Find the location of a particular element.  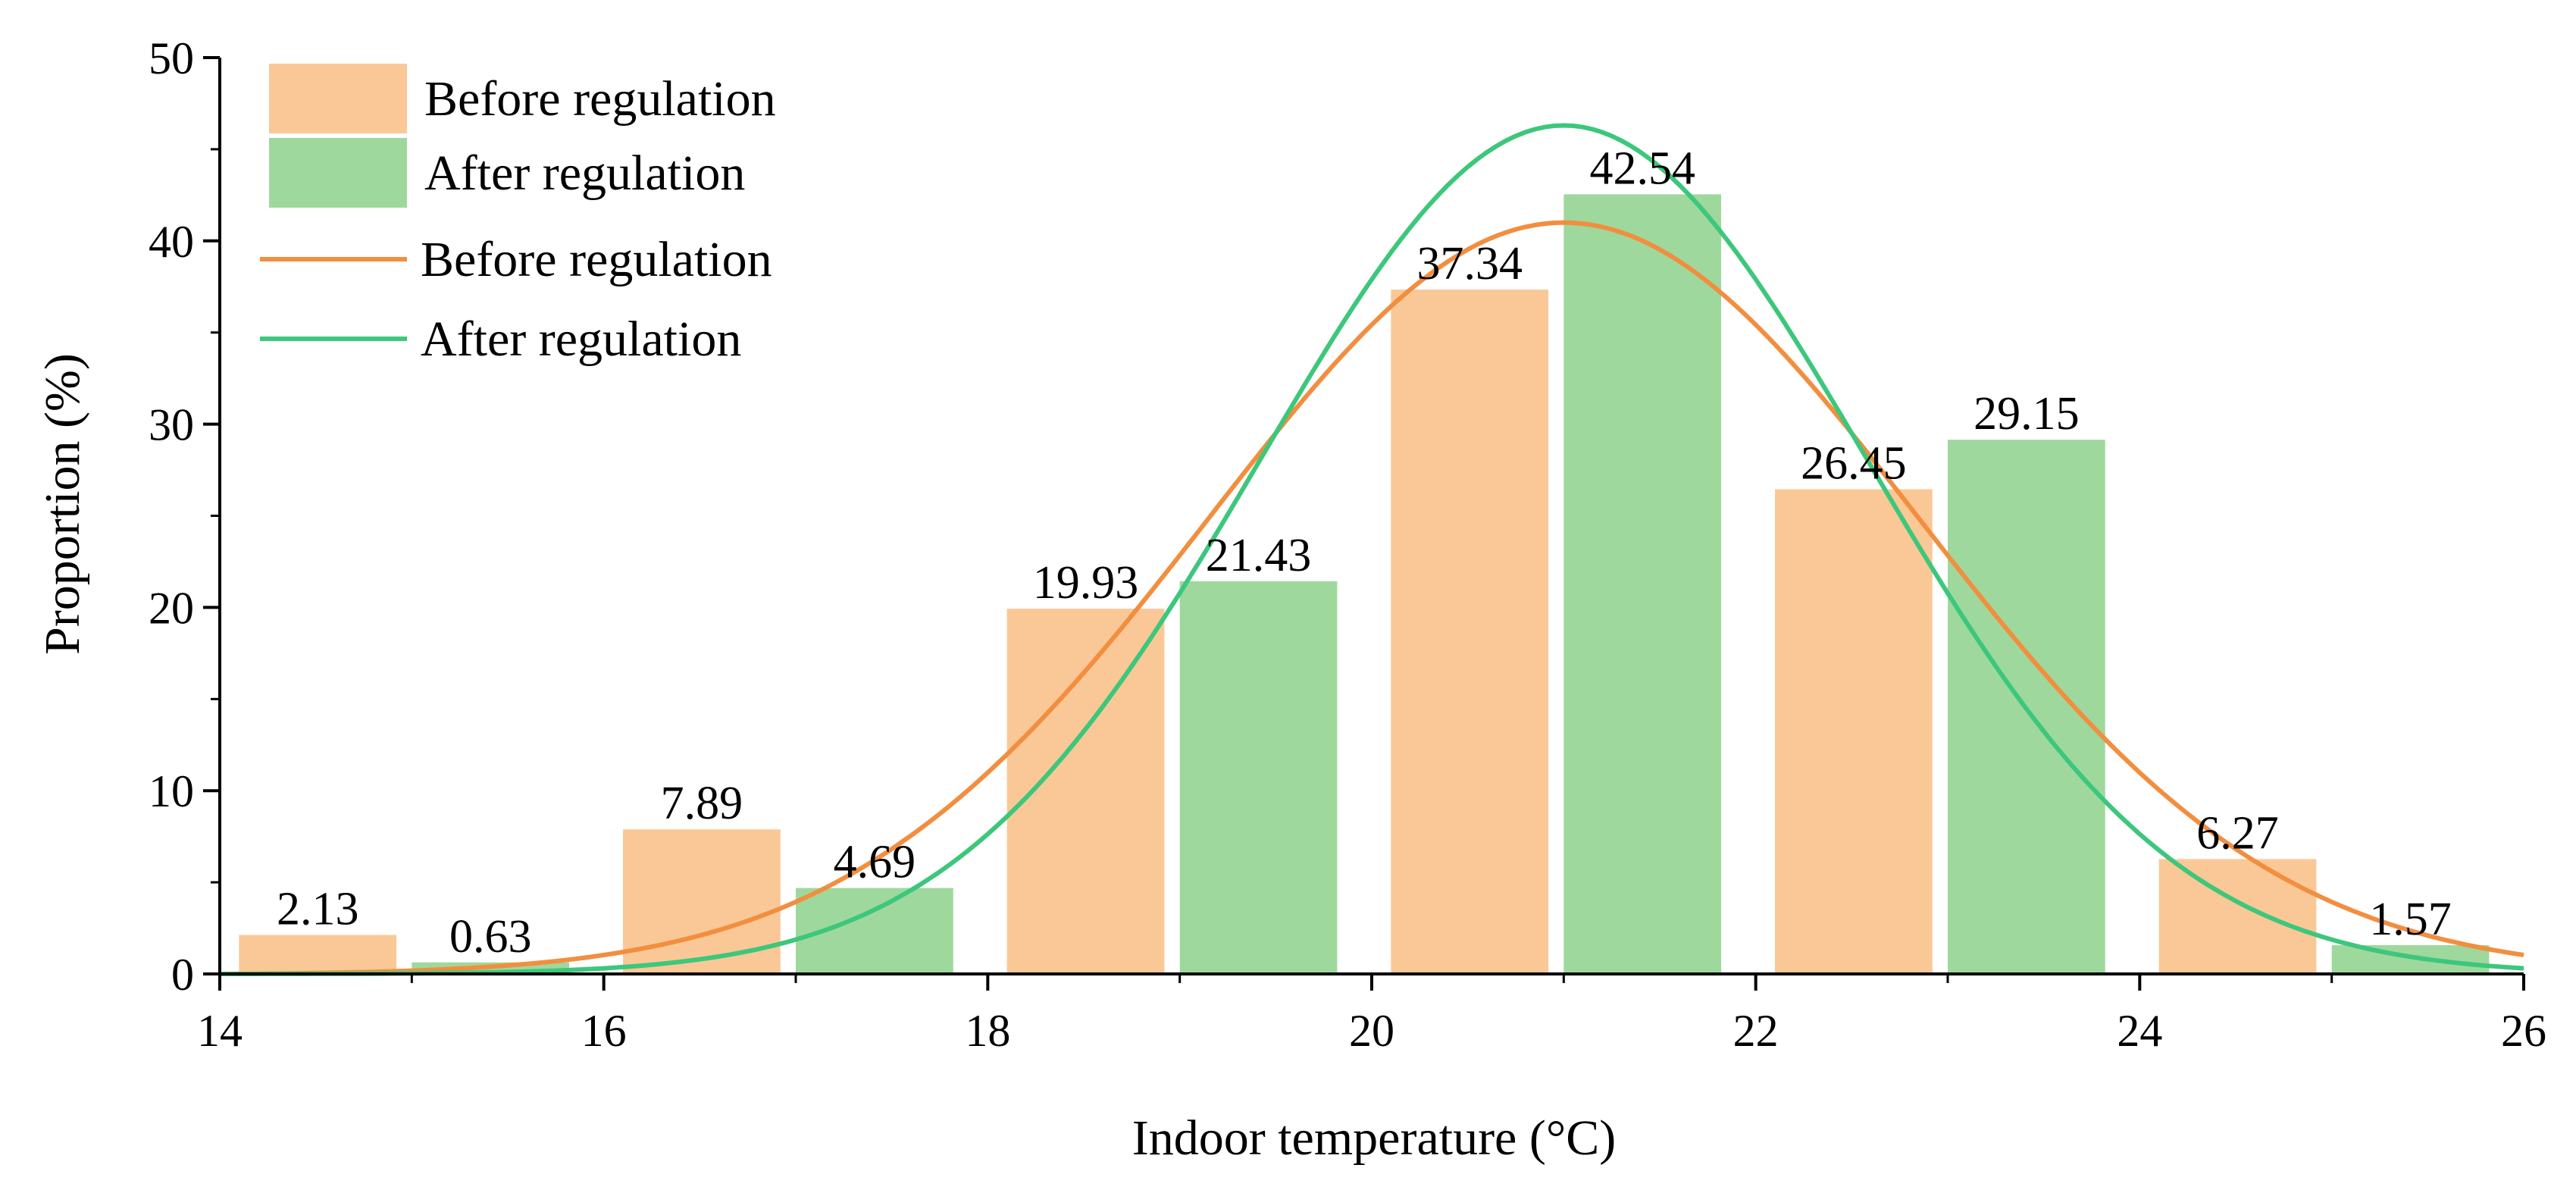

data-label-before-3: 37.34 is located at coordinates (1469, 264).